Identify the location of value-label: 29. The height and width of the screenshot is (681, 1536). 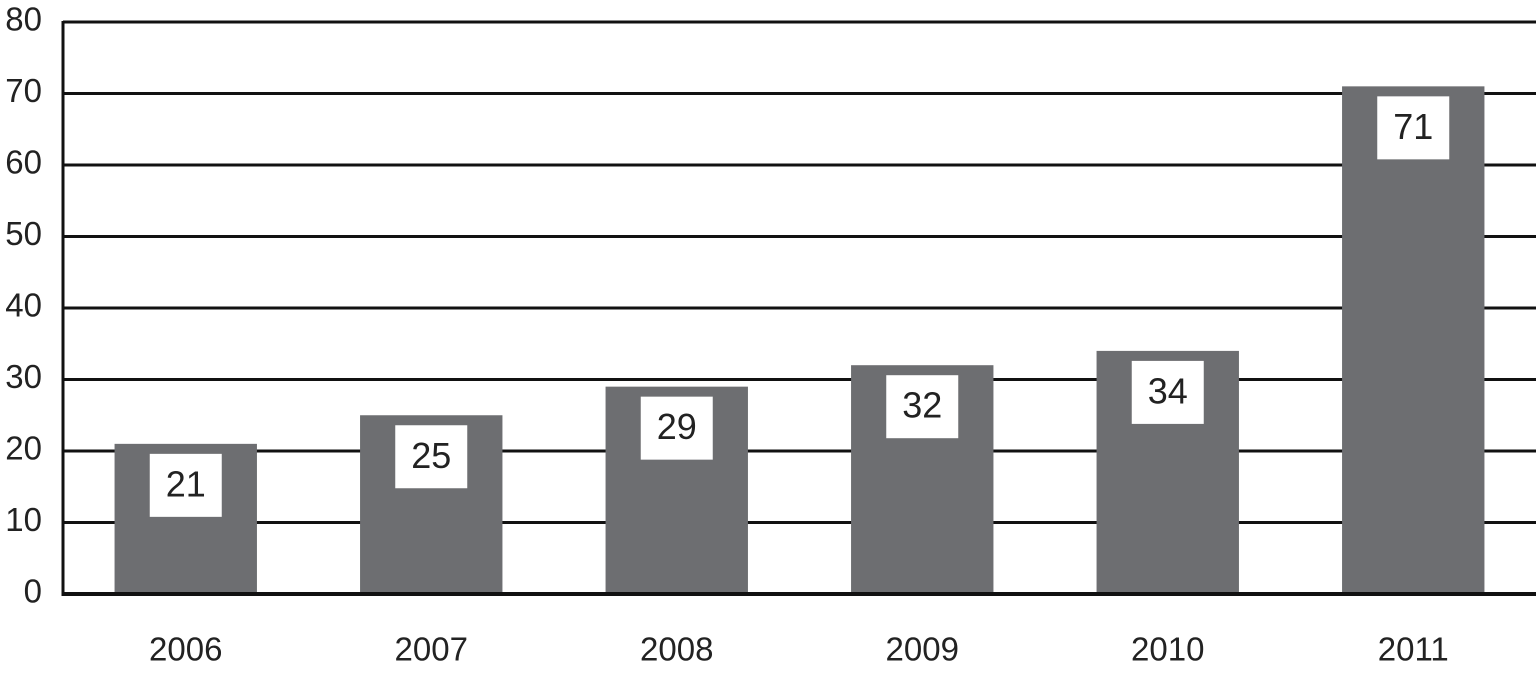
(677, 426).